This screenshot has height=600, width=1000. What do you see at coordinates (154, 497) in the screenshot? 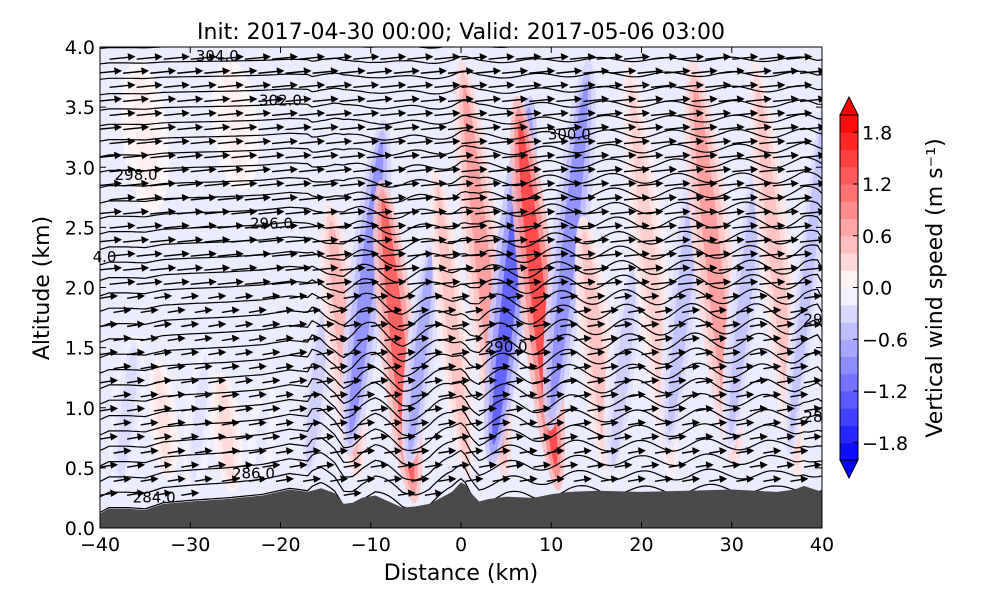
I see `contour-label: 284.0` at bounding box center [154, 497].